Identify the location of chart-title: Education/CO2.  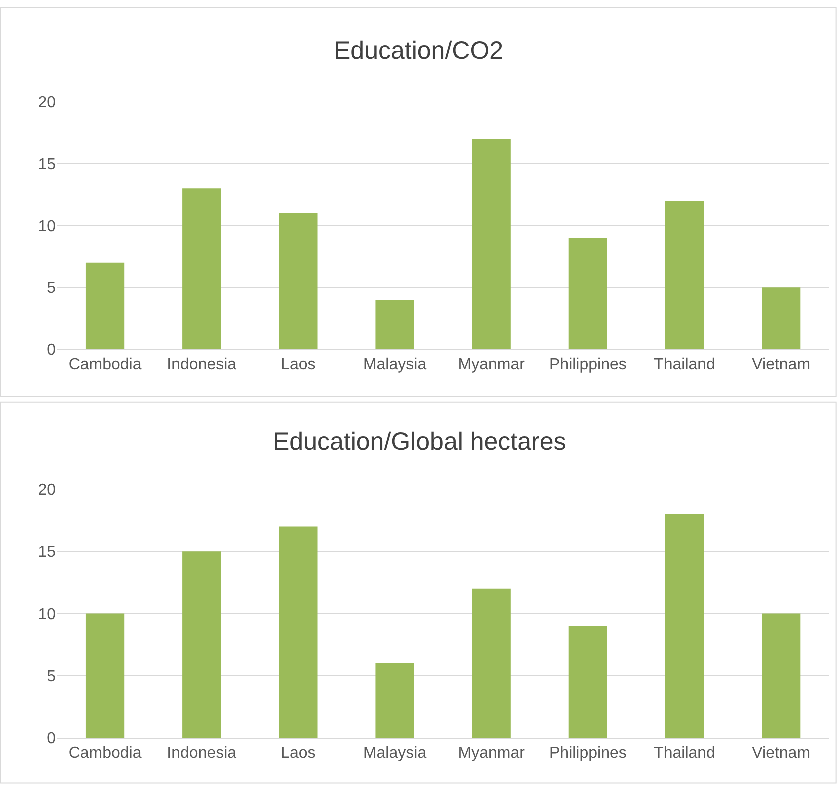
(419, 51).